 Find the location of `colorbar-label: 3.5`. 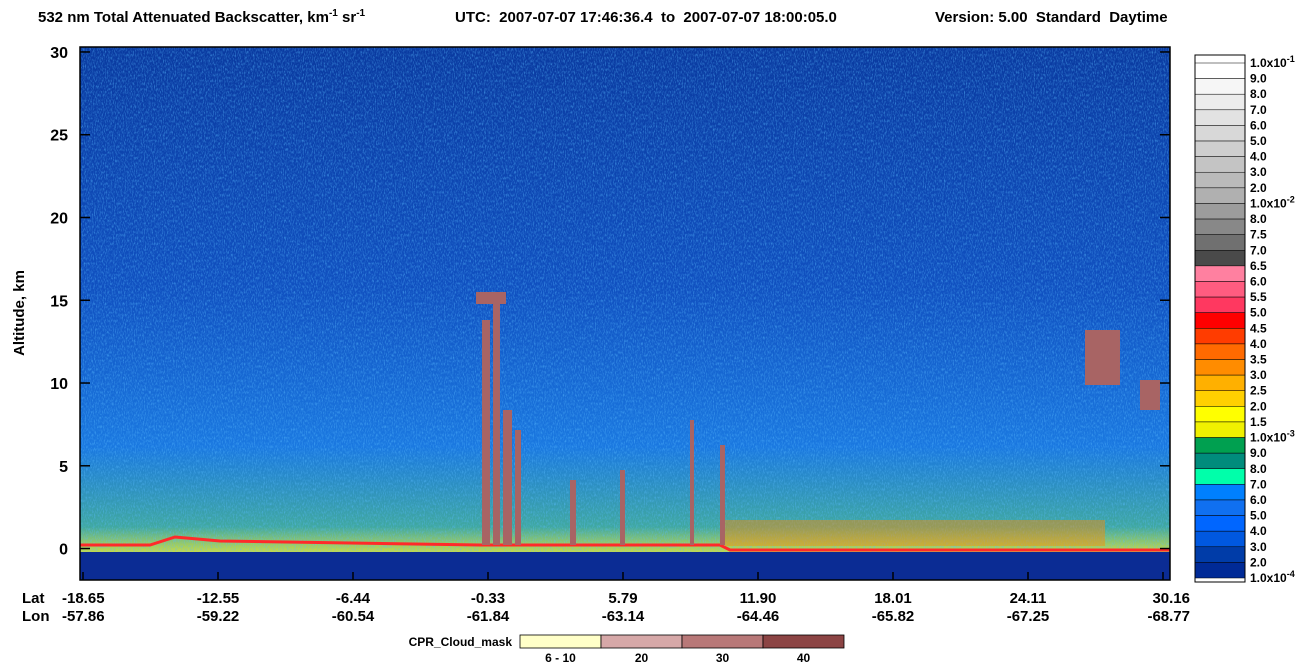

colorbar-label: 3.5 is located at coordinates (1258, 360).